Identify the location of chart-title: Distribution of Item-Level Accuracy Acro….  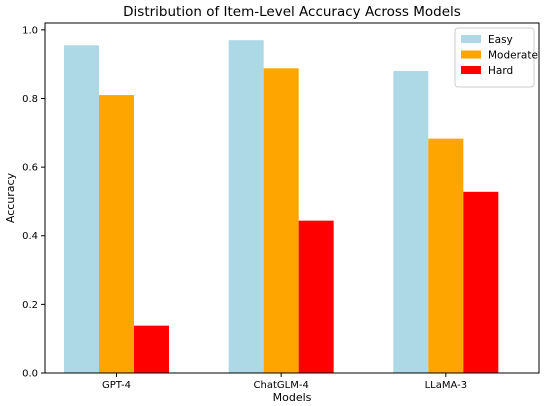
(292, 12).